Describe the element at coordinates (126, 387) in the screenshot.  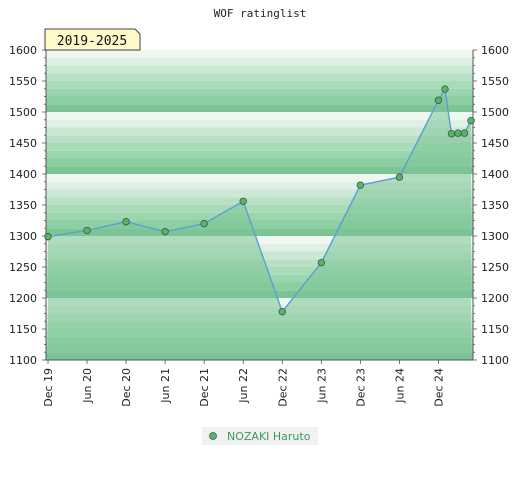
I see `x-tick-label: Dec 20` at that location.